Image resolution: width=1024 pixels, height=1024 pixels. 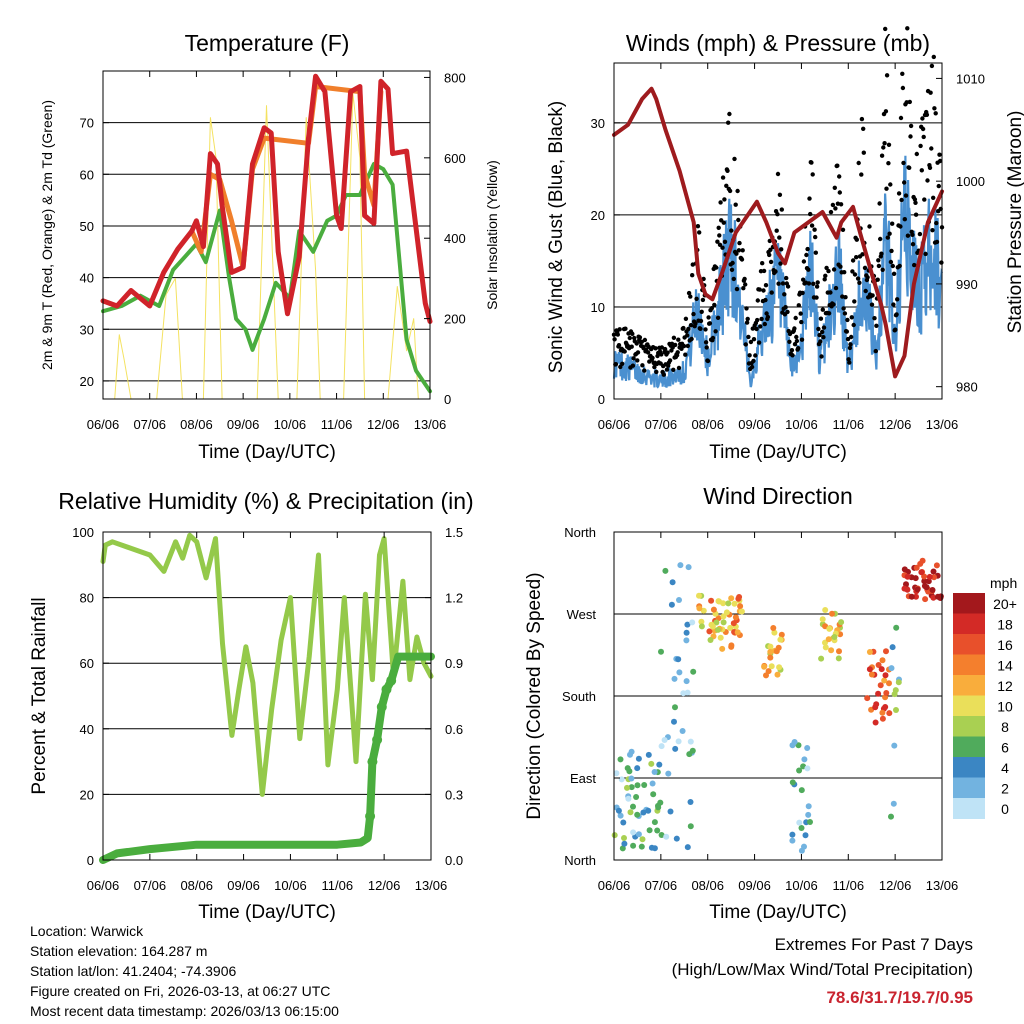 I want to click on humidity-series, so click(x=267, y=698).